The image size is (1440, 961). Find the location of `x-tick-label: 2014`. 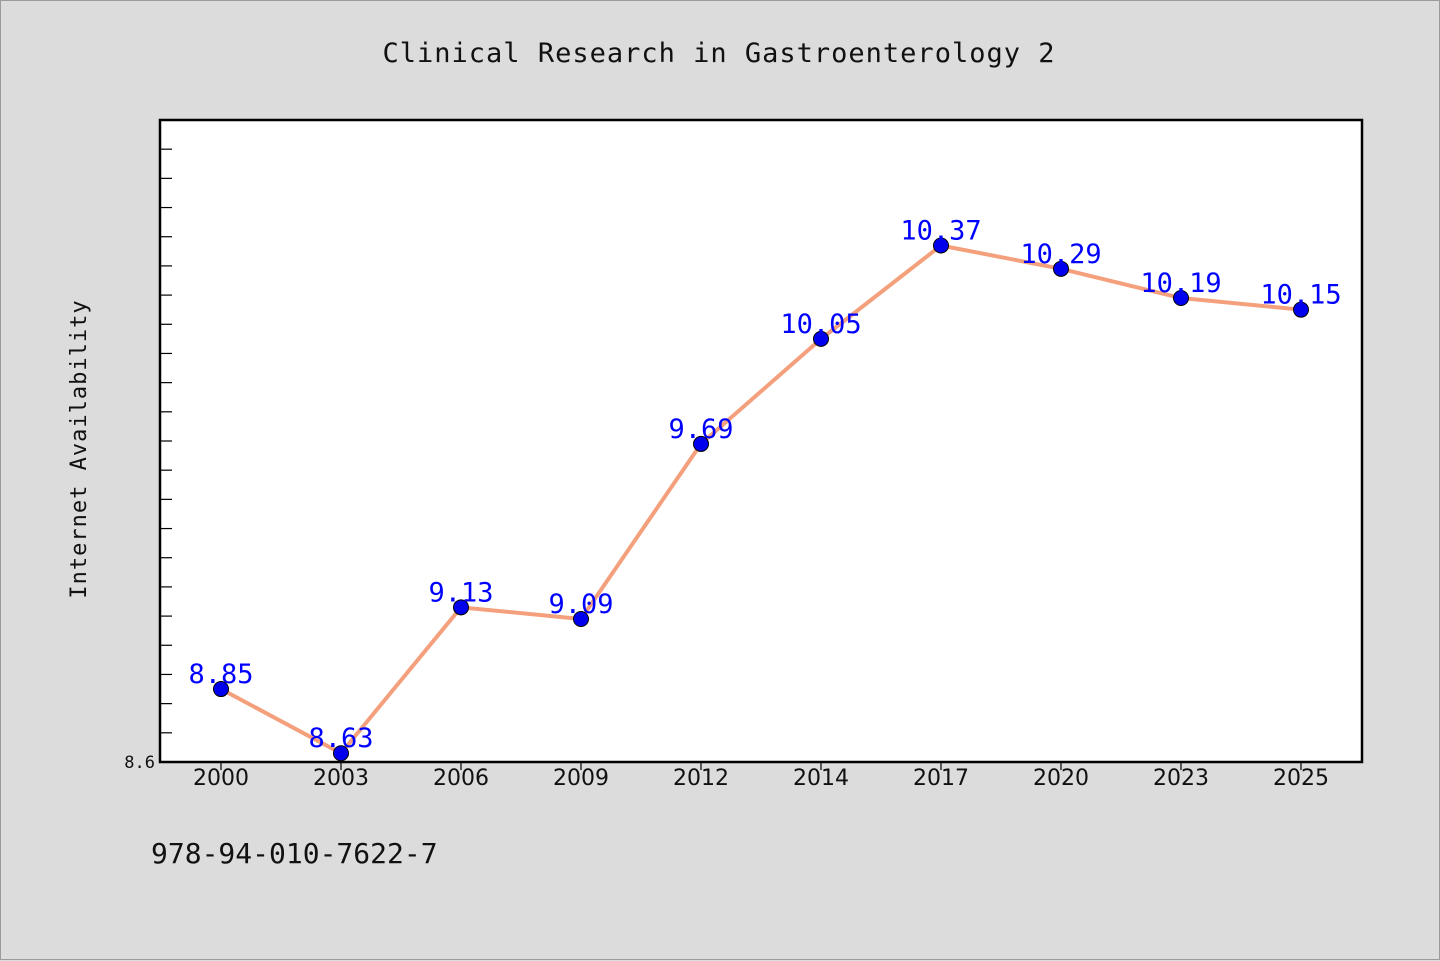

x-tick-label: 2014 is located at coordinates (821, 778).